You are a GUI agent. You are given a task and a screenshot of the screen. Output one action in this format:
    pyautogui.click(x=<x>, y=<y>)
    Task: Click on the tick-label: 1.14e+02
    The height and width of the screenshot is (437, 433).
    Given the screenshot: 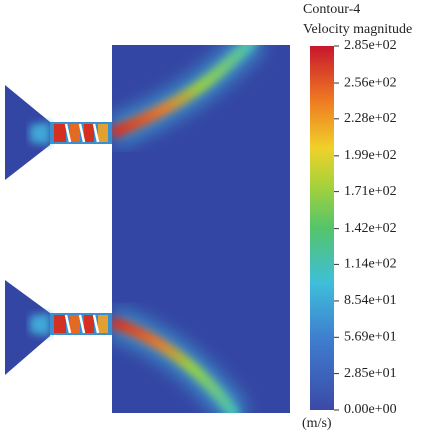 What is the action you would take?
    pyautogui.click(x=370, y=264)
    